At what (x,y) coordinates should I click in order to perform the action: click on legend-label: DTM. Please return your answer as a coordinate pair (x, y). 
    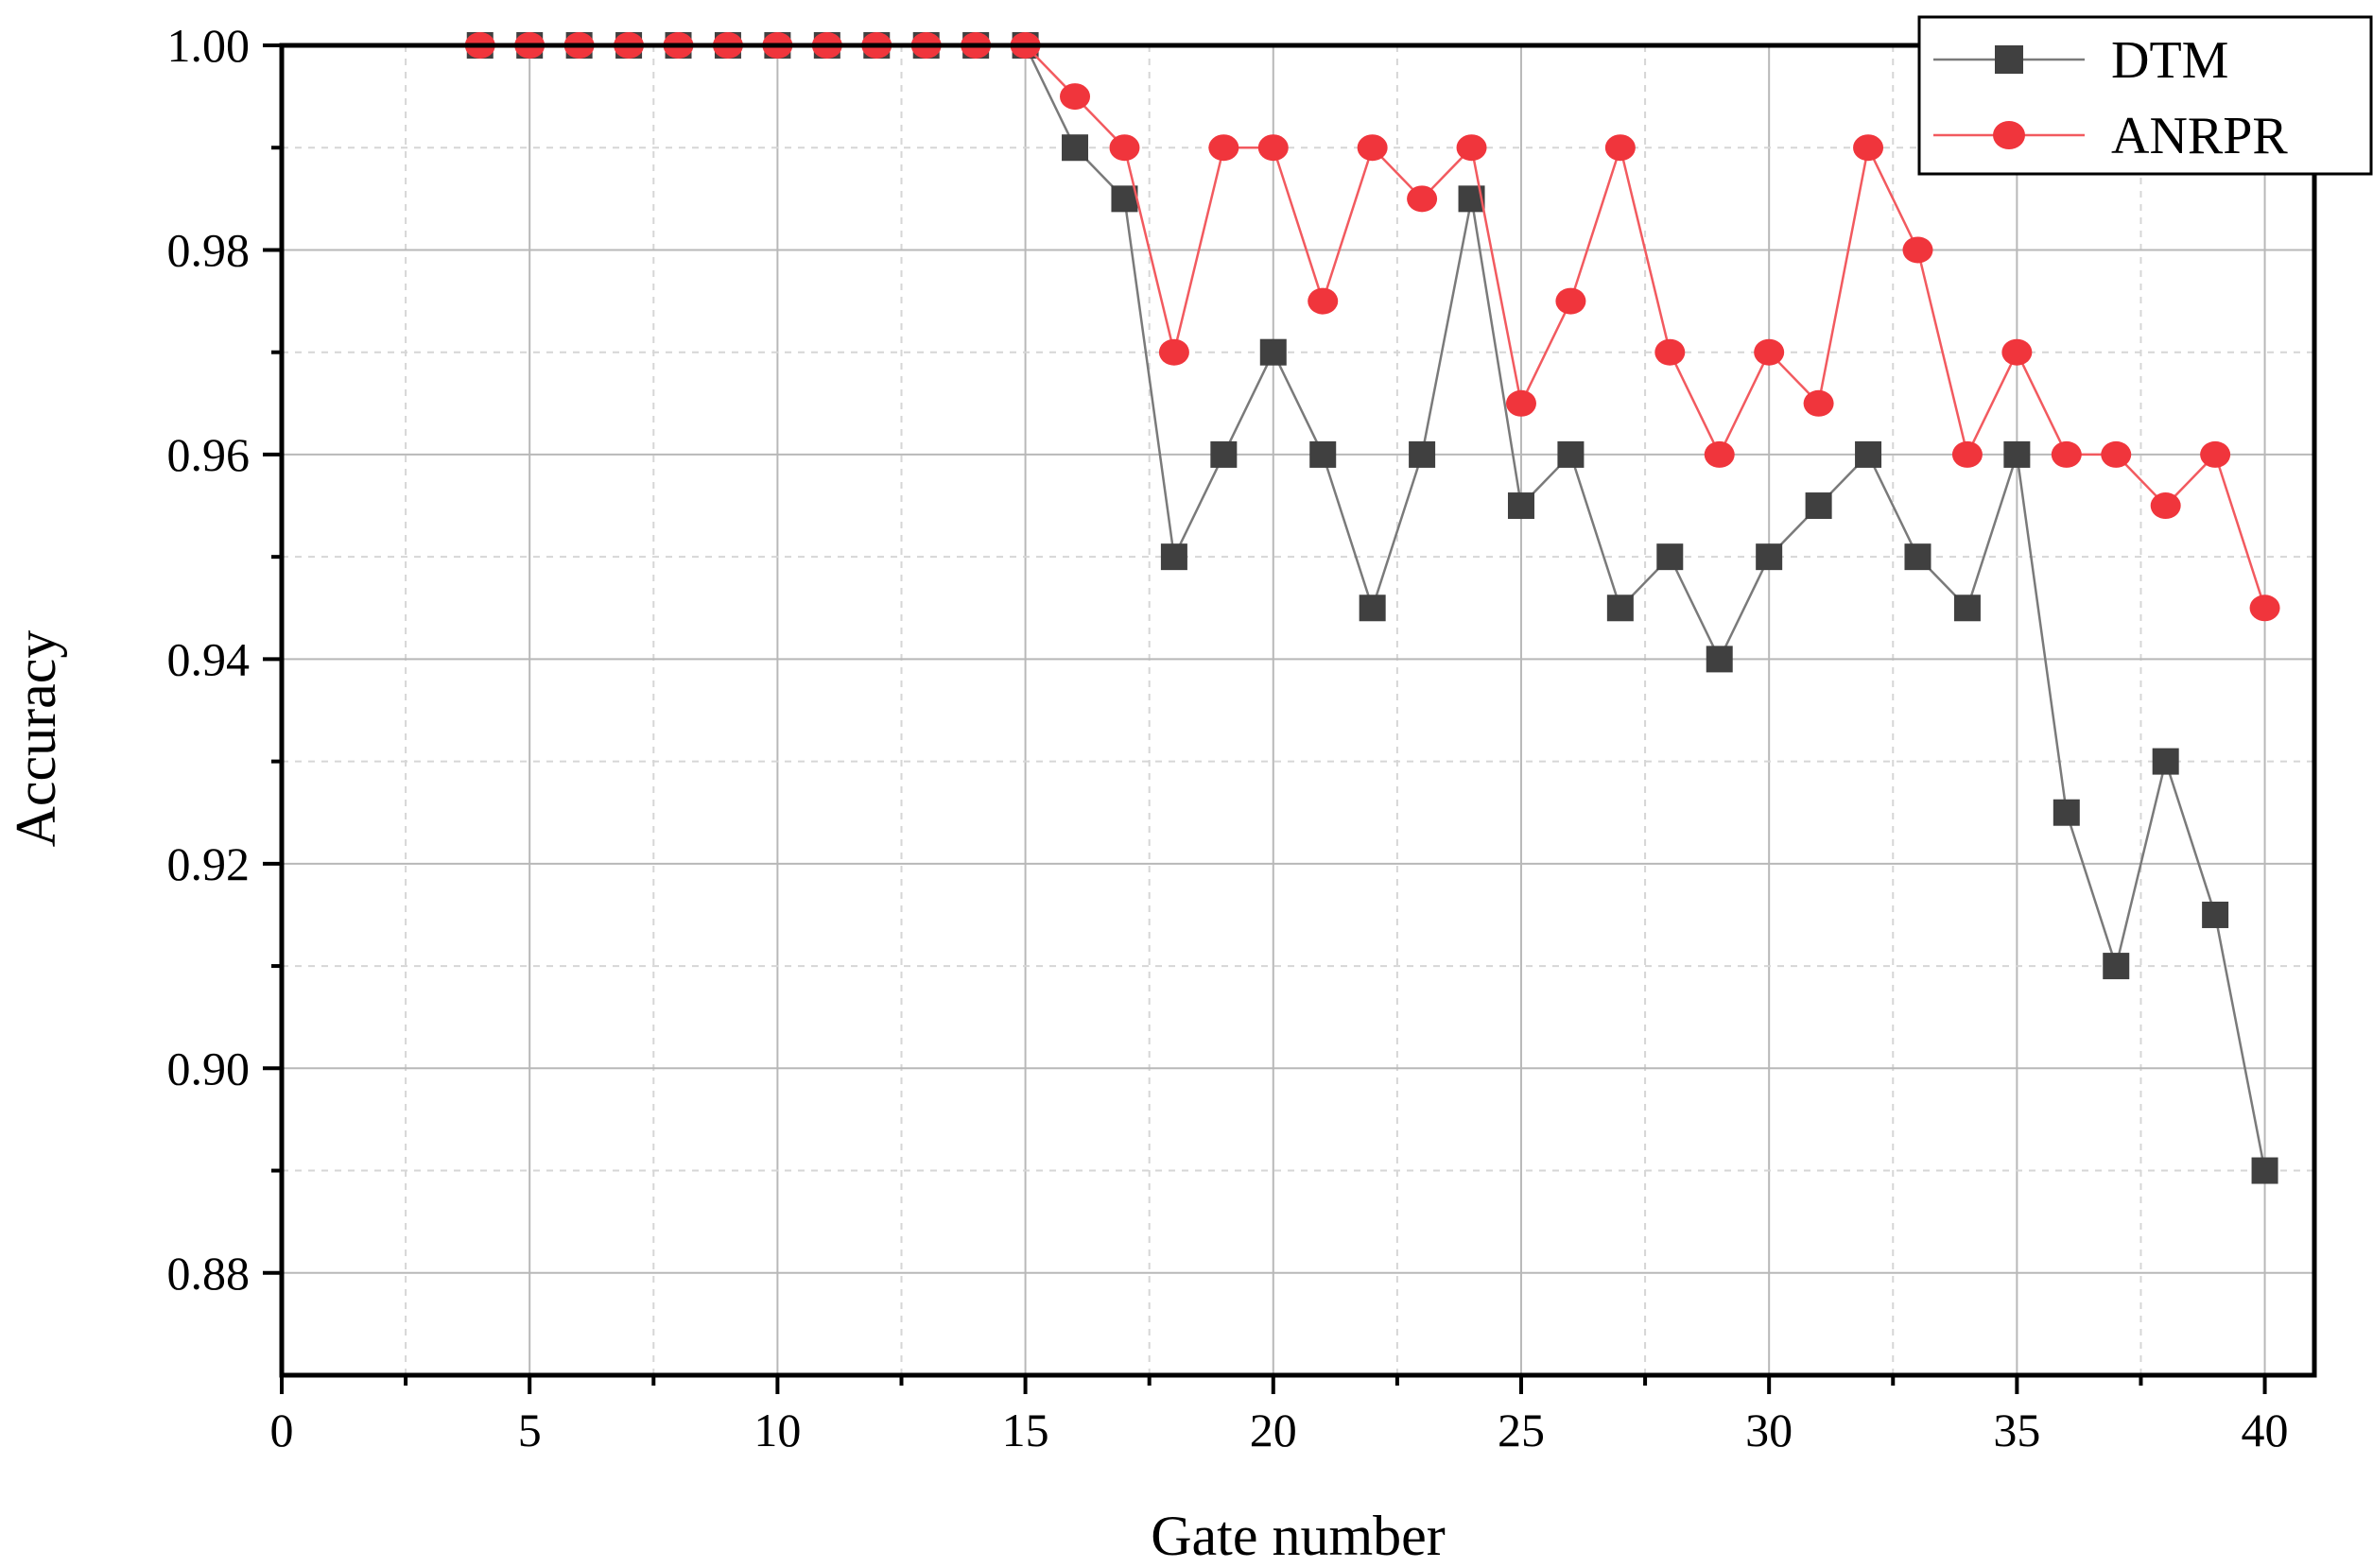
    Looking at the image, I should click on (2169, 60).